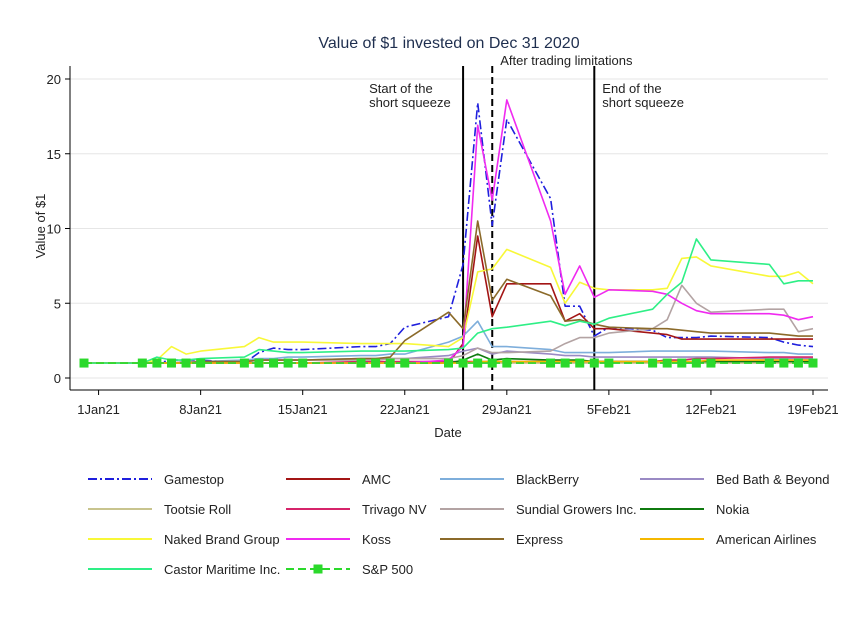  I want to click on legend-entry: American Airlines, so click(728, 539).